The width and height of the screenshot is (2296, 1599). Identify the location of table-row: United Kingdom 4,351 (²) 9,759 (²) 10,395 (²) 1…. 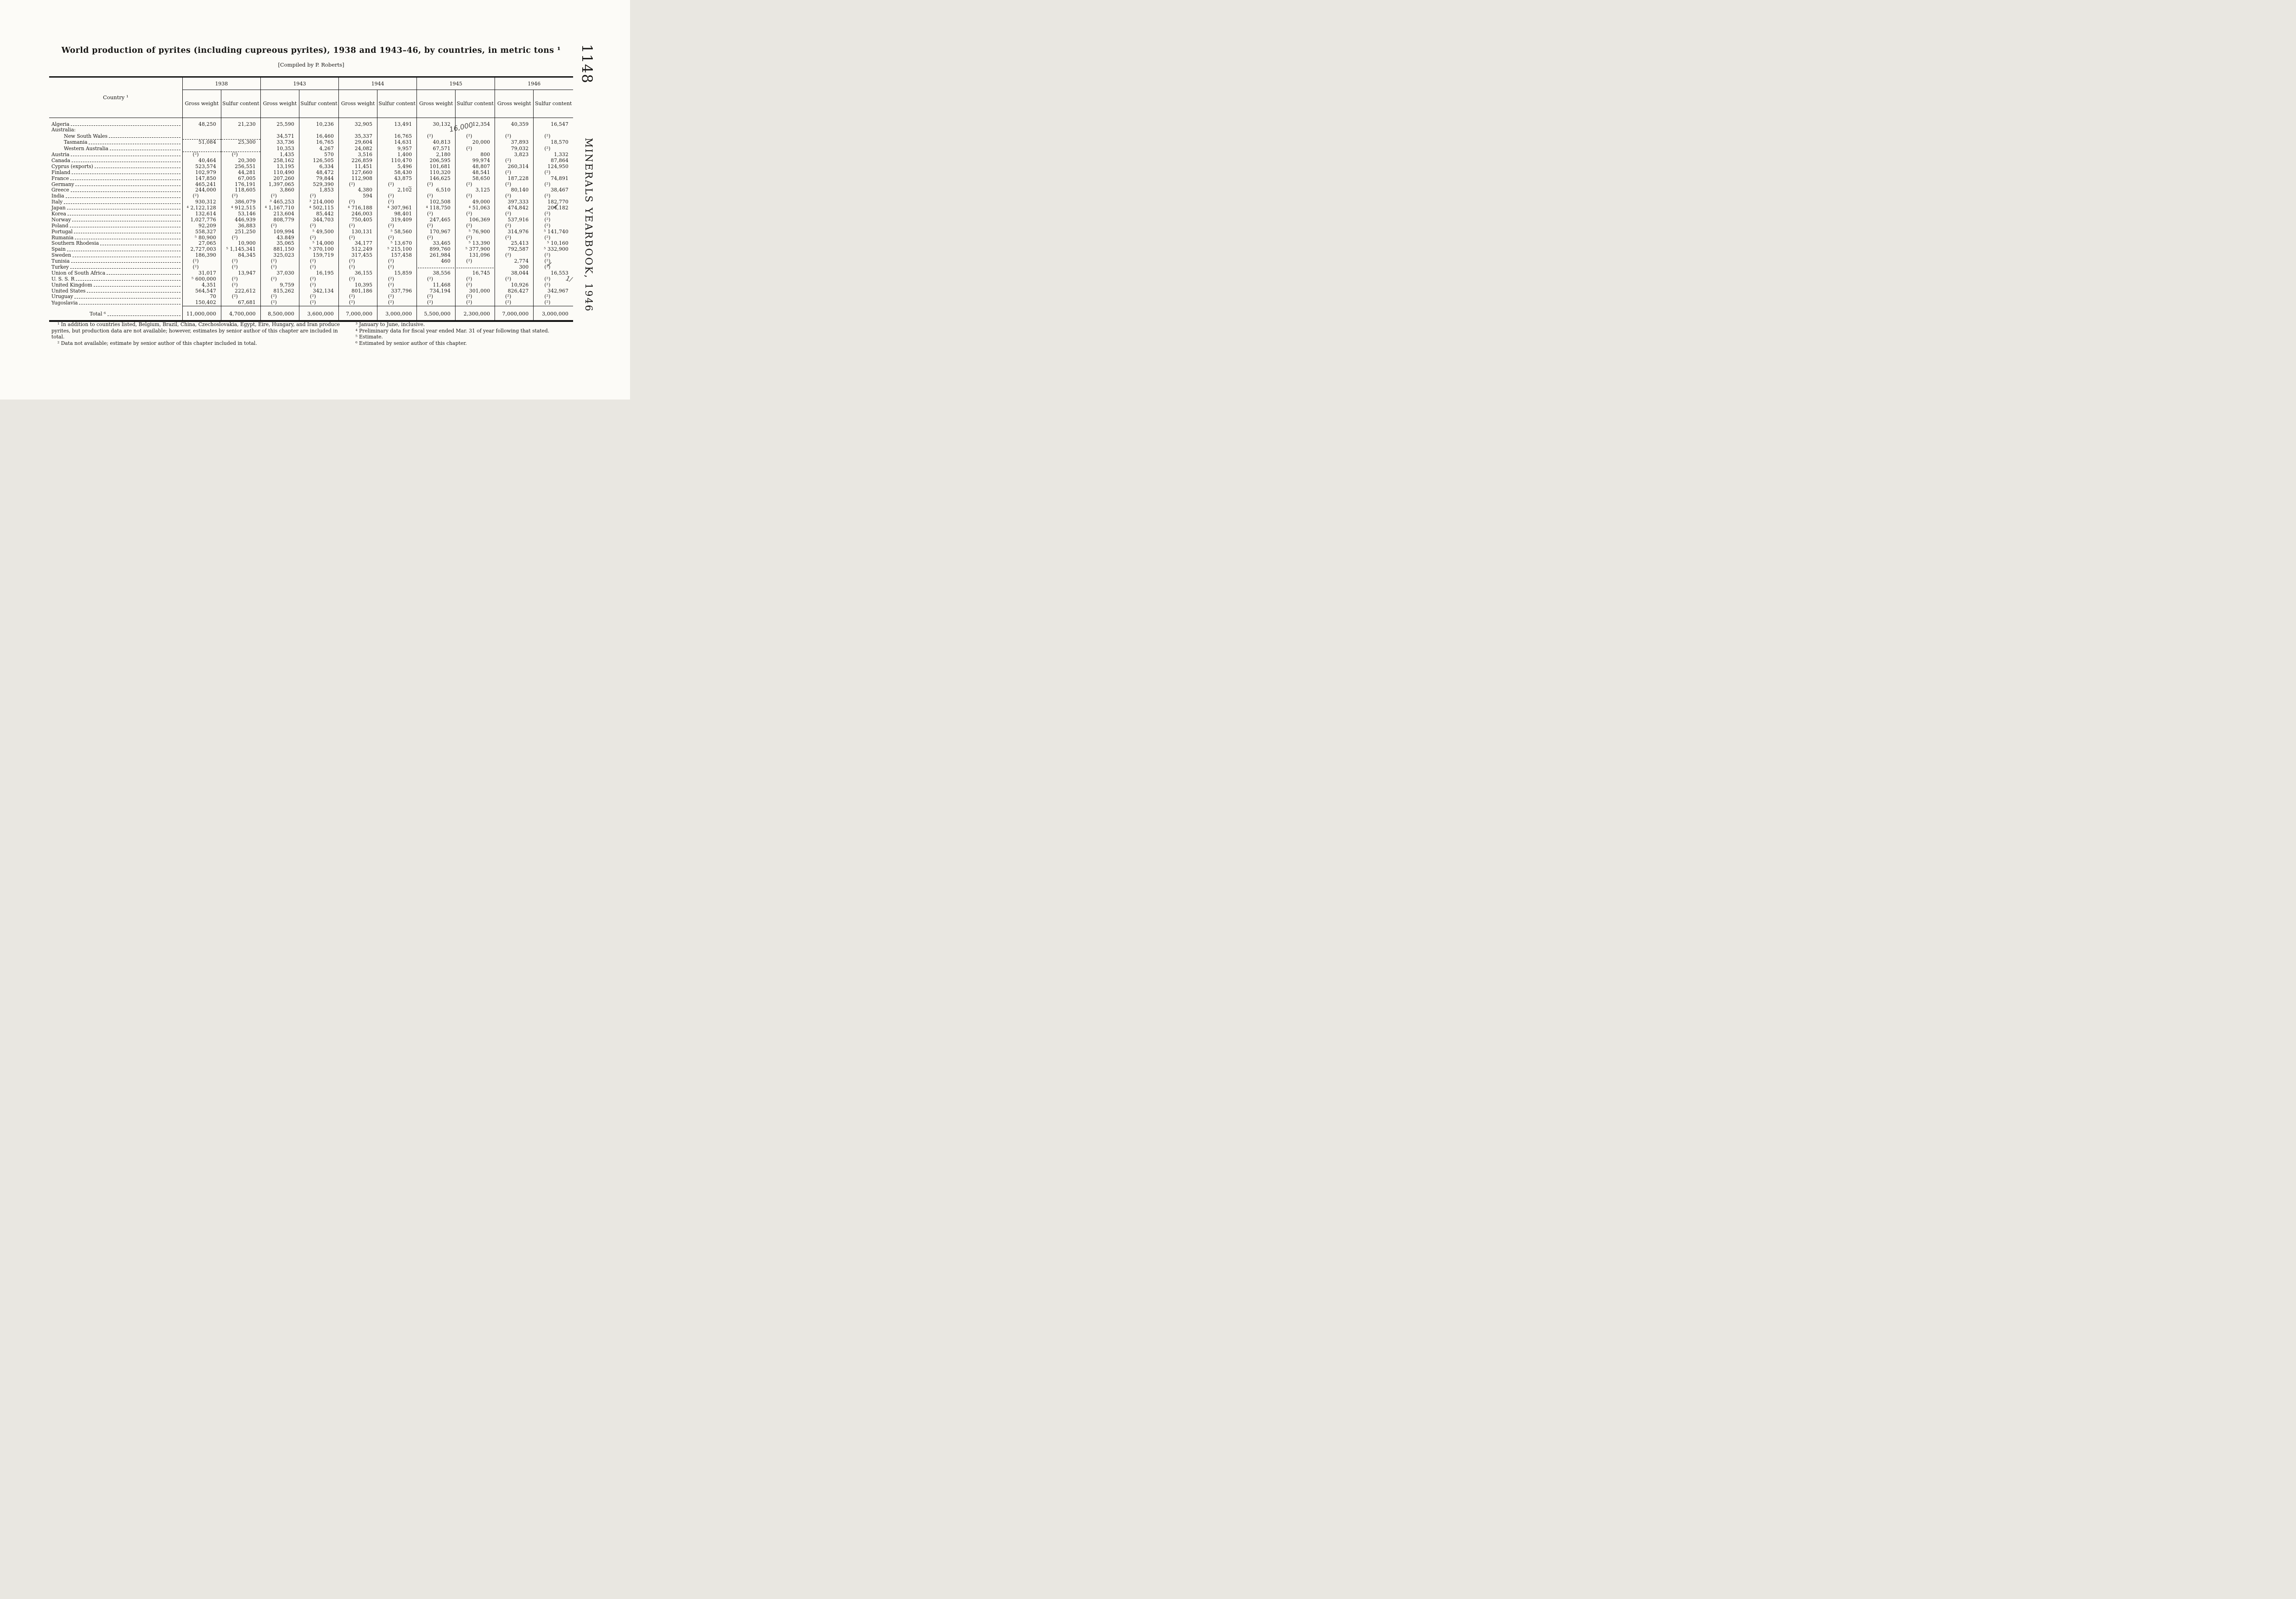
(311, 285).